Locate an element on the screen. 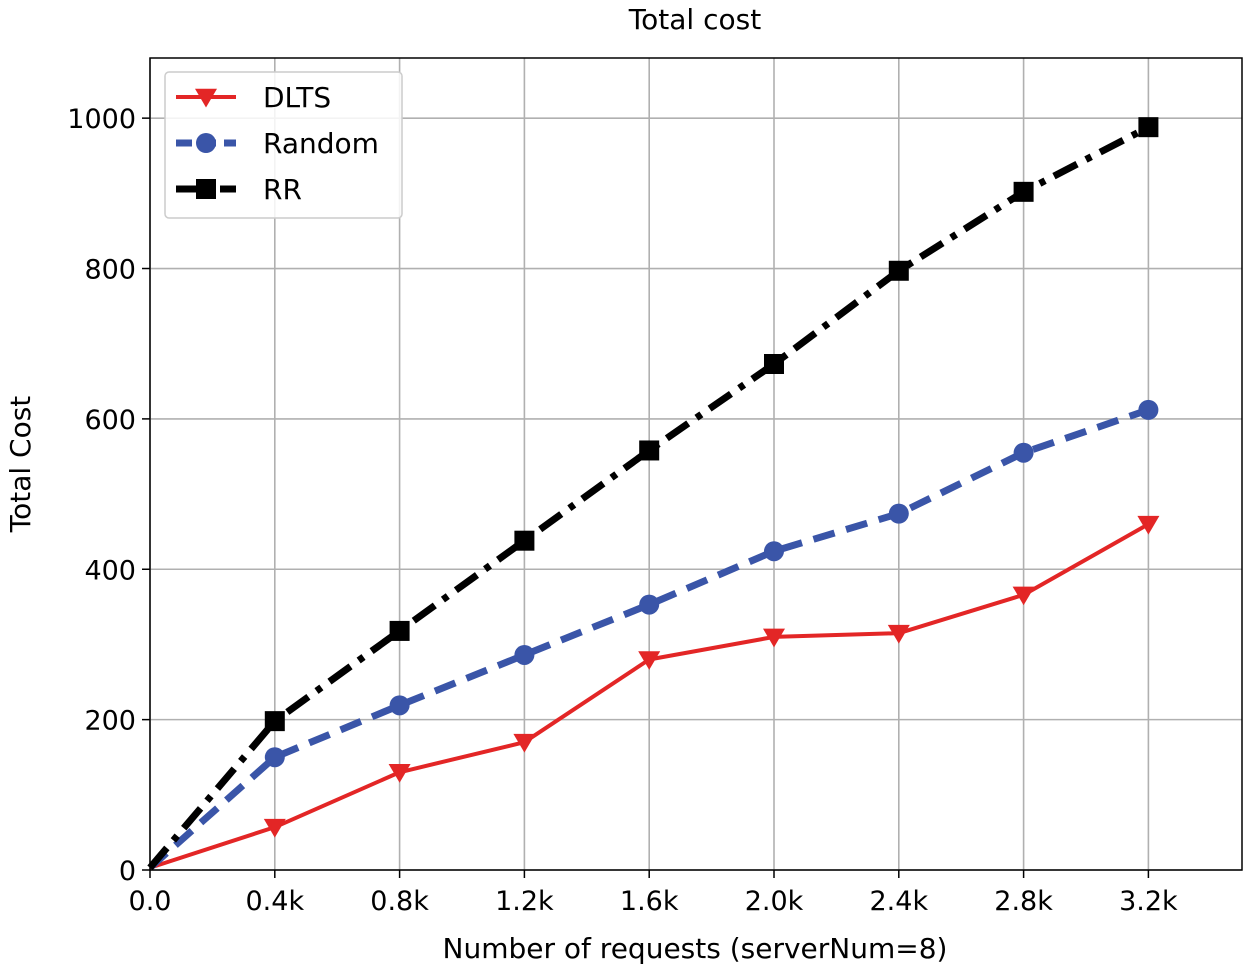 The image size is (1250, 970). x-tick-label: 2.0k is located at coordinates (774, 901).